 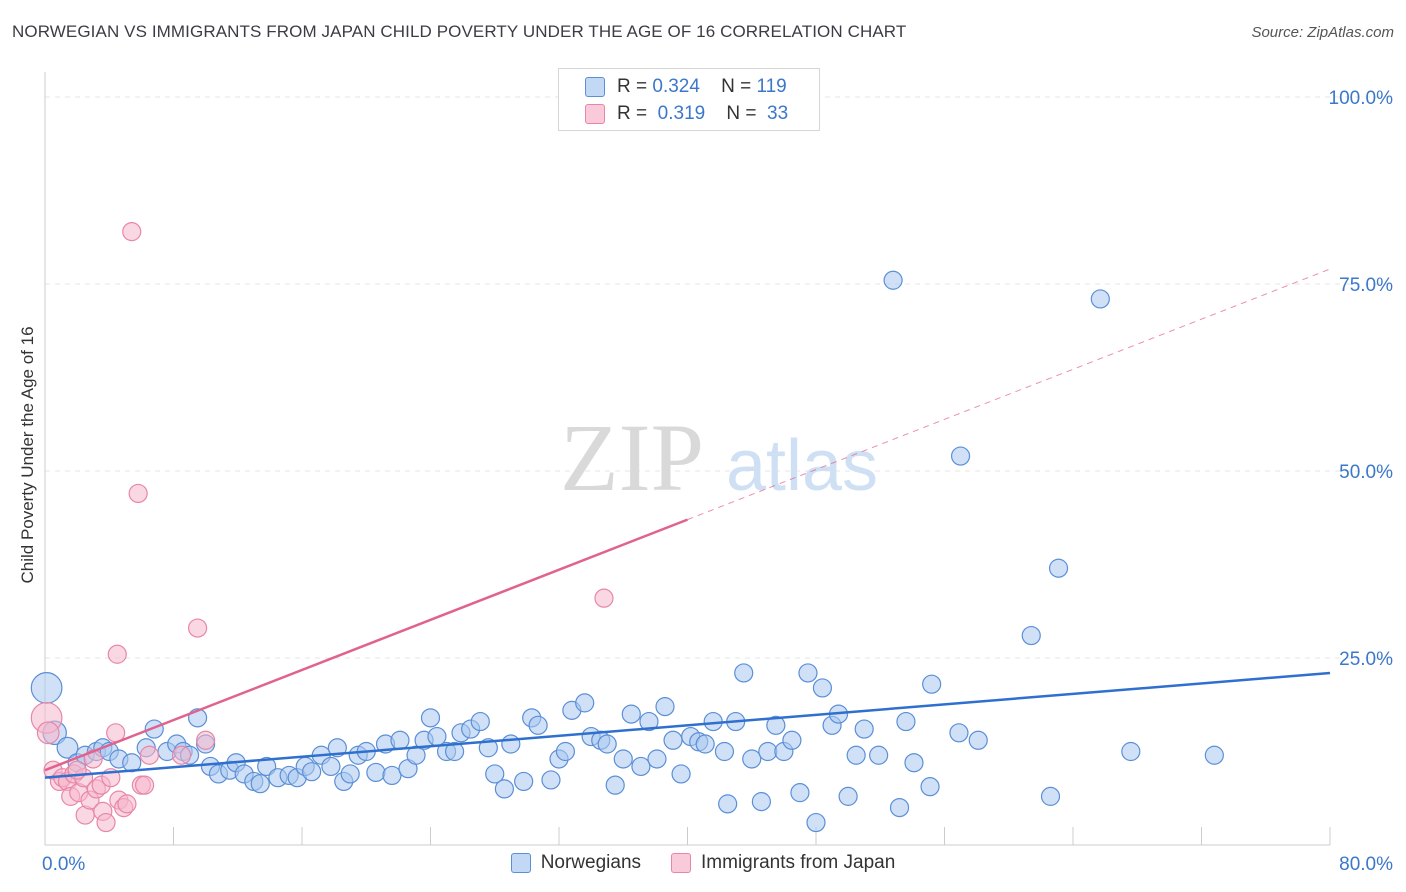 I want to click on legend-item-japan: Immigrants from Japan, so click(x=783, y=863).